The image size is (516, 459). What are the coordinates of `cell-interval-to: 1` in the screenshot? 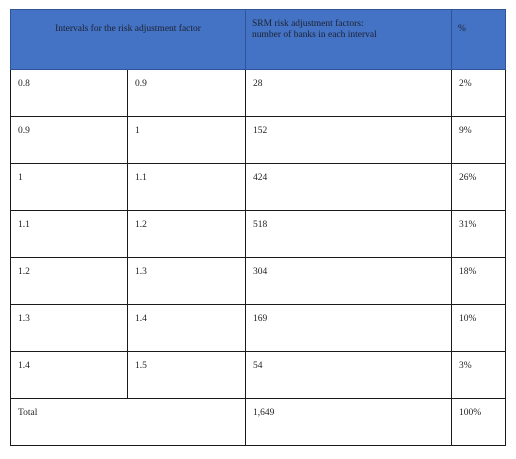 It's located at (186, 140).